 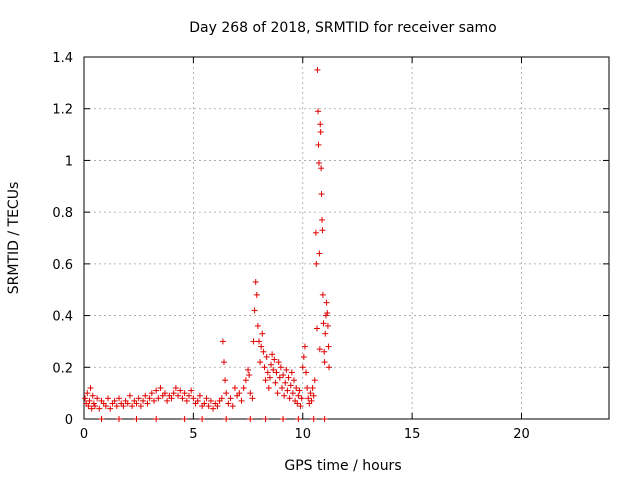 I want to click on y-tick-label: 0.8, so click(x=62, y=213).